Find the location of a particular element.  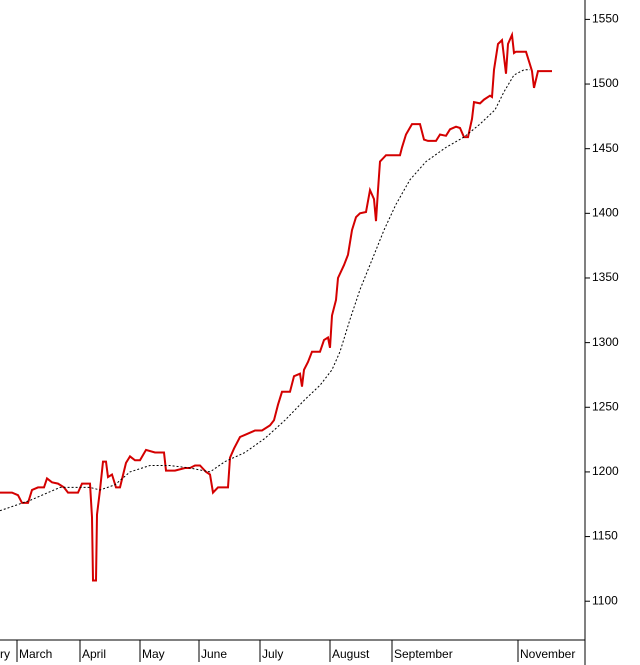

y-tick-label: 1400 is located at coordinates (605, 213).